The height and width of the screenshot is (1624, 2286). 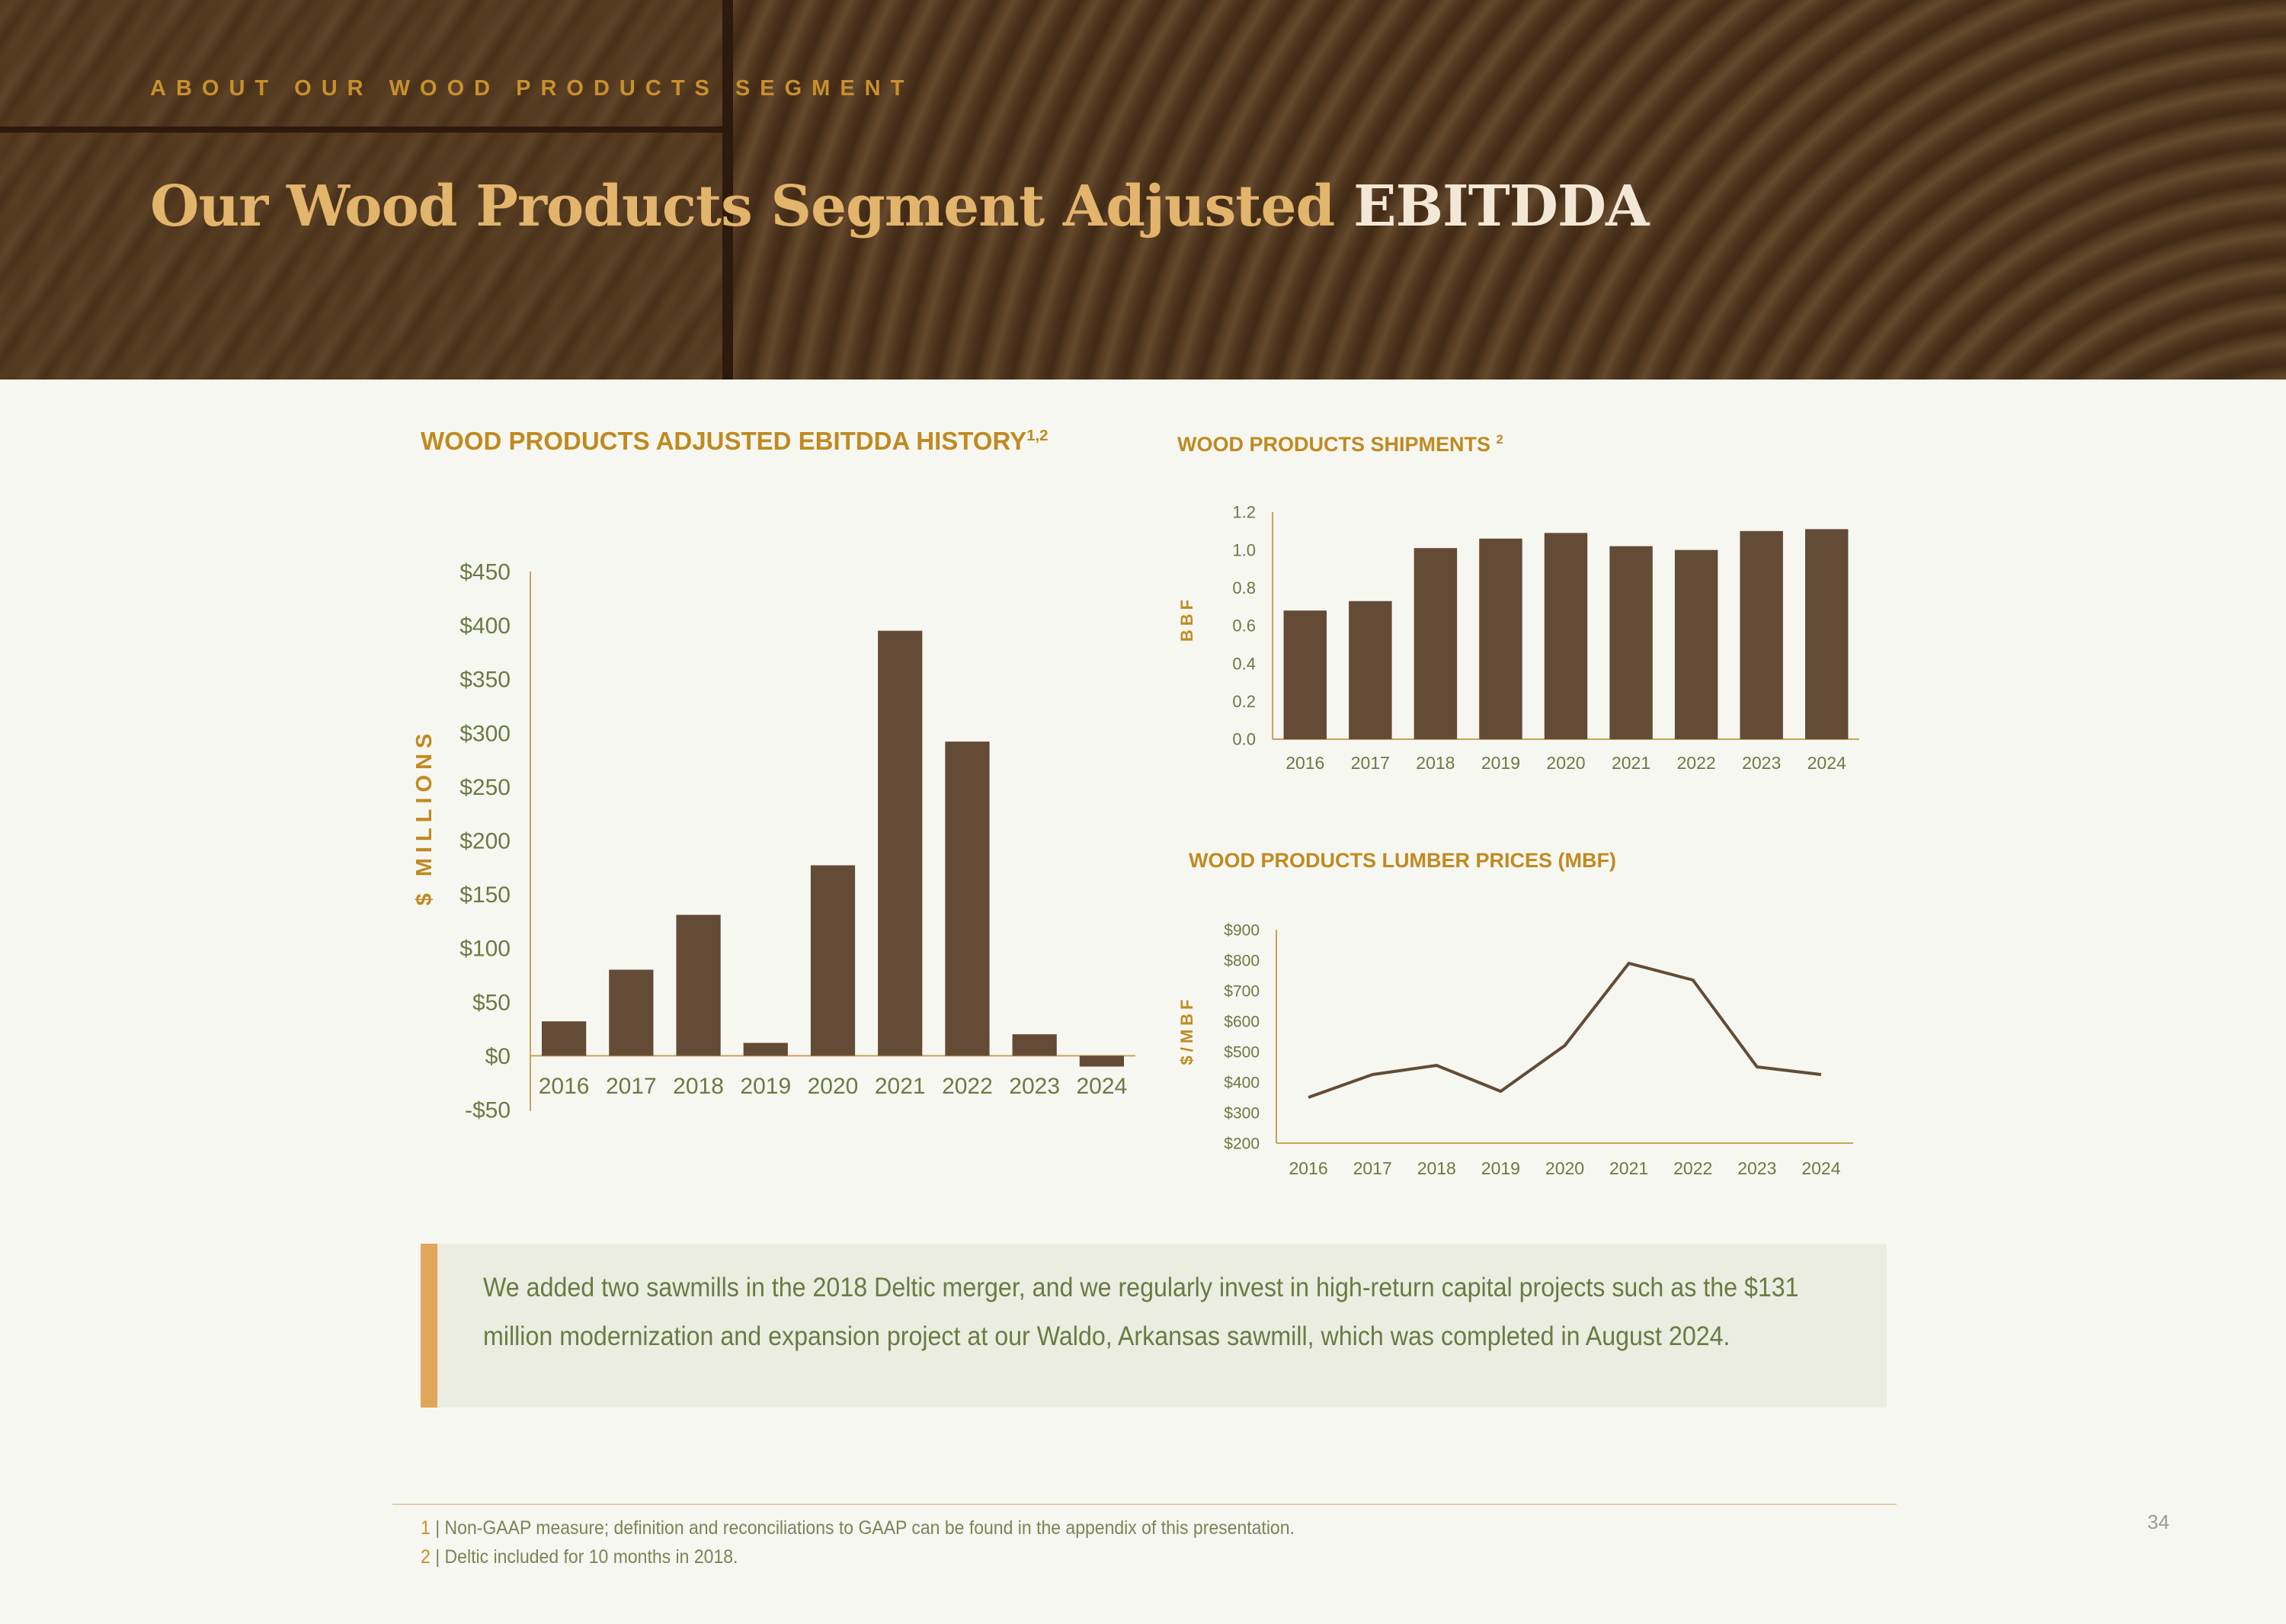 What do you see at coordinates (1244, 626) in the screenshot?
I see `y-tick-label: 0.6` at bounding box center [1244, 626].